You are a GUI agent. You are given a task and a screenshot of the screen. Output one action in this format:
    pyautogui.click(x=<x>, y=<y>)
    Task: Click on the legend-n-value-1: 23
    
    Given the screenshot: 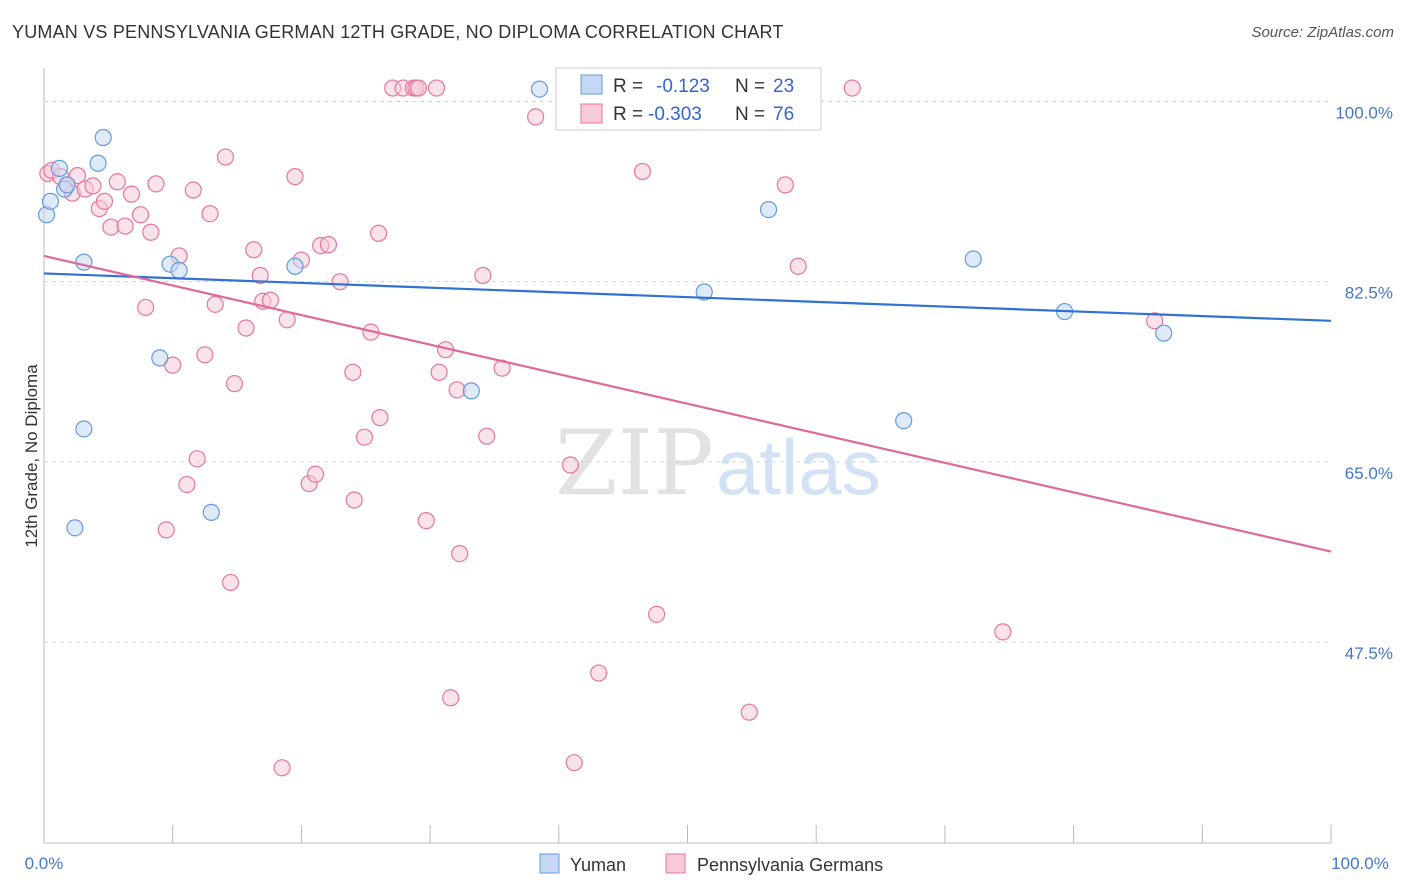 What is the action you would take?
    pyautogui.click(x=783, y=86)
    